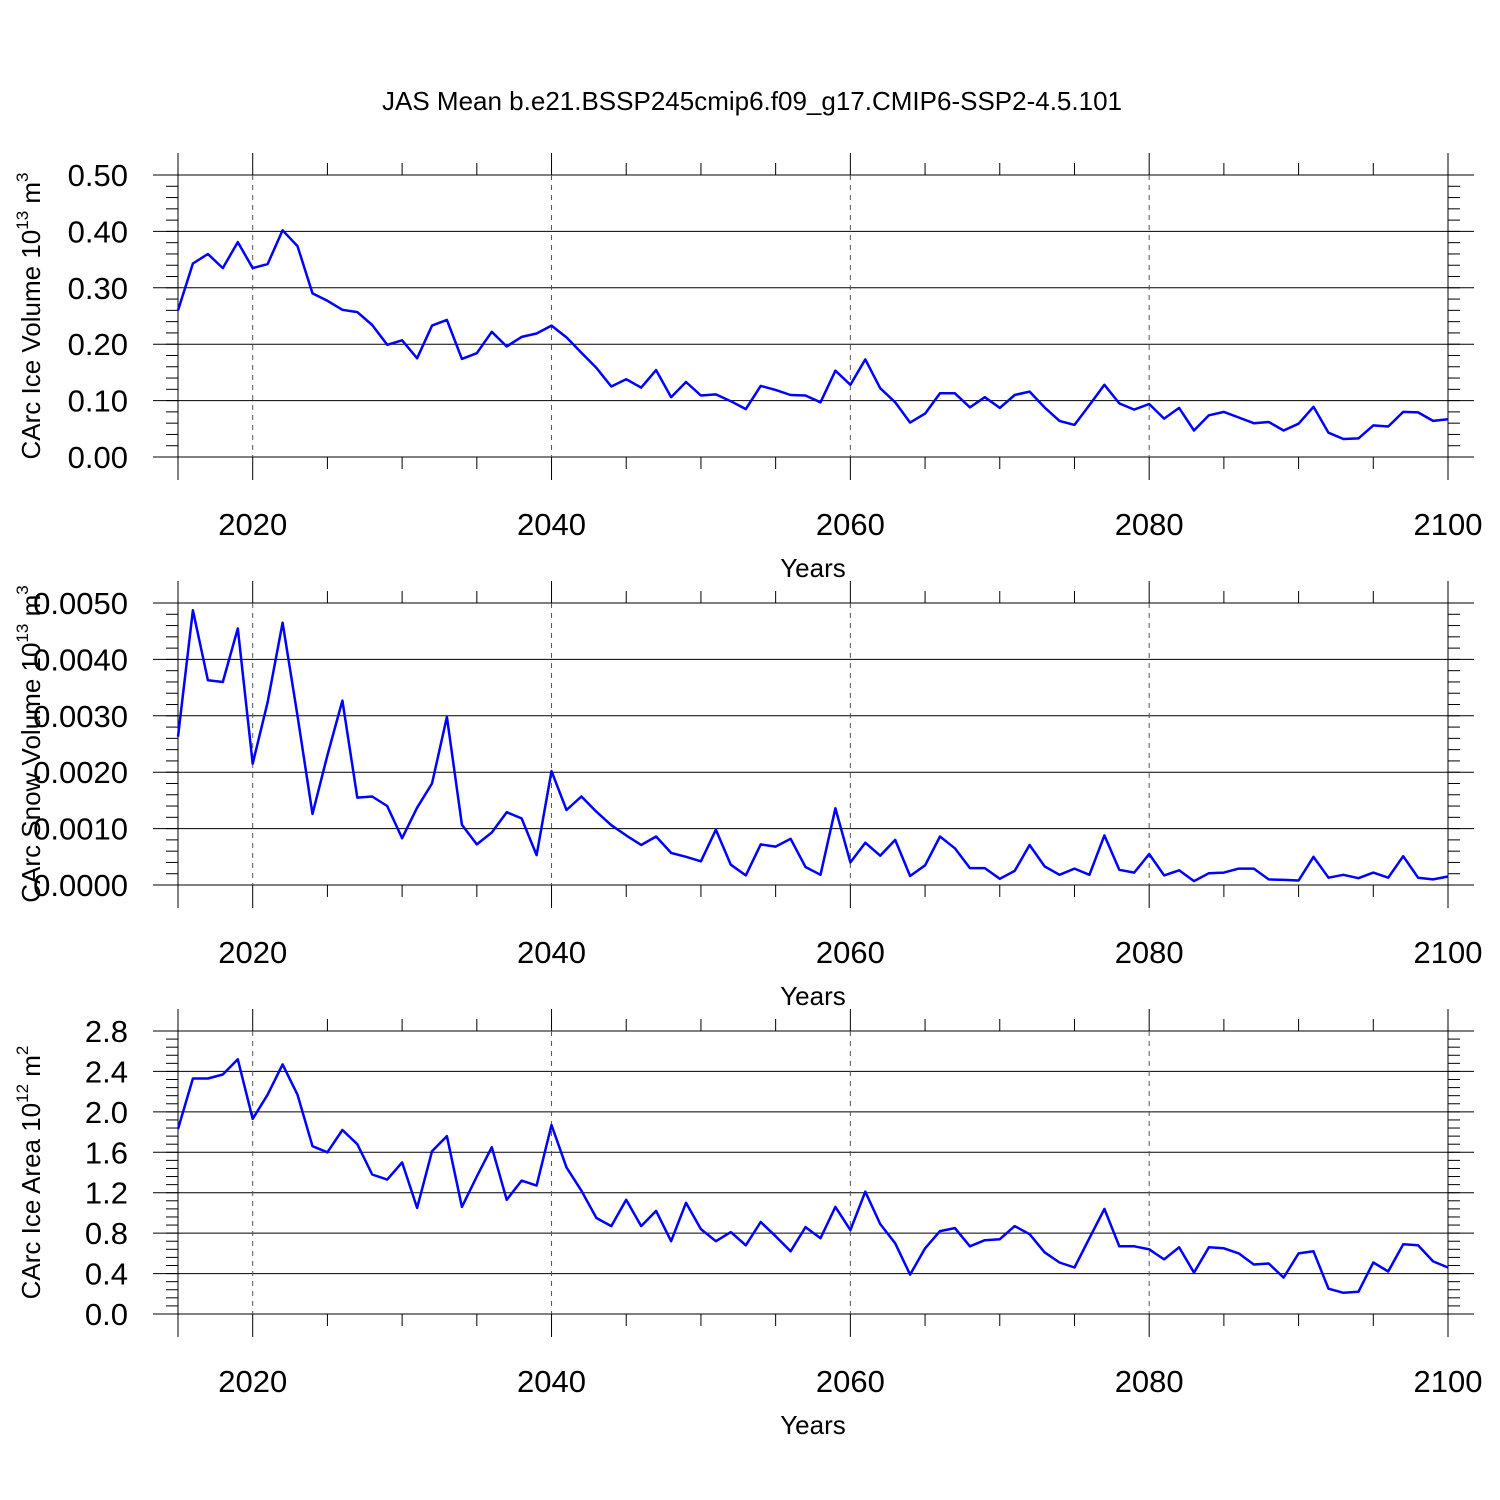  I want to click on y-tick-label: 0.0050, so click(80, 603).